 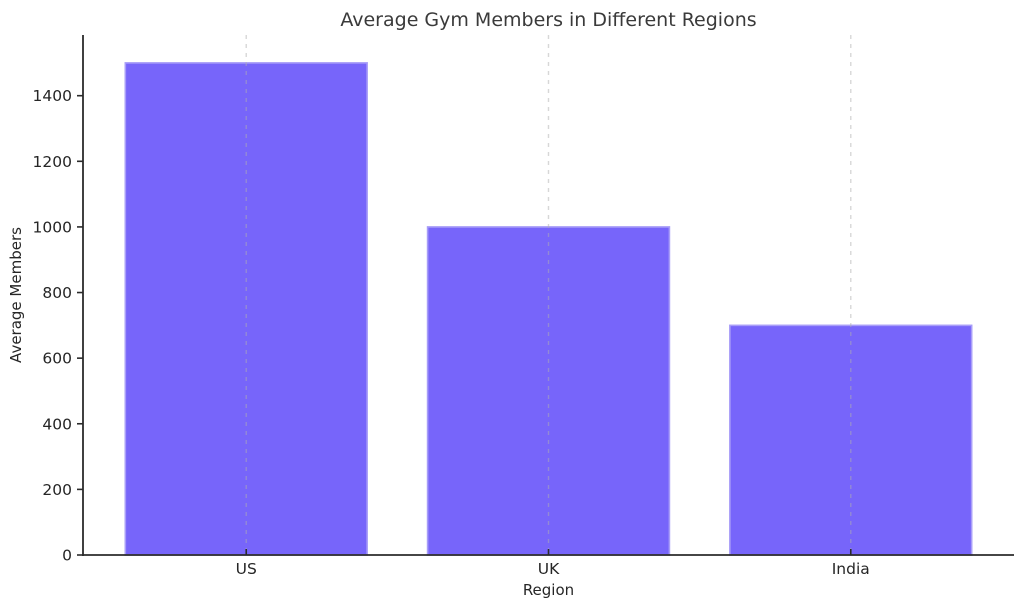 What do you see at coordinates (851, 569) in the screenshot?
I see `x-tick-label-india: India` at bounding box center [851, 569].